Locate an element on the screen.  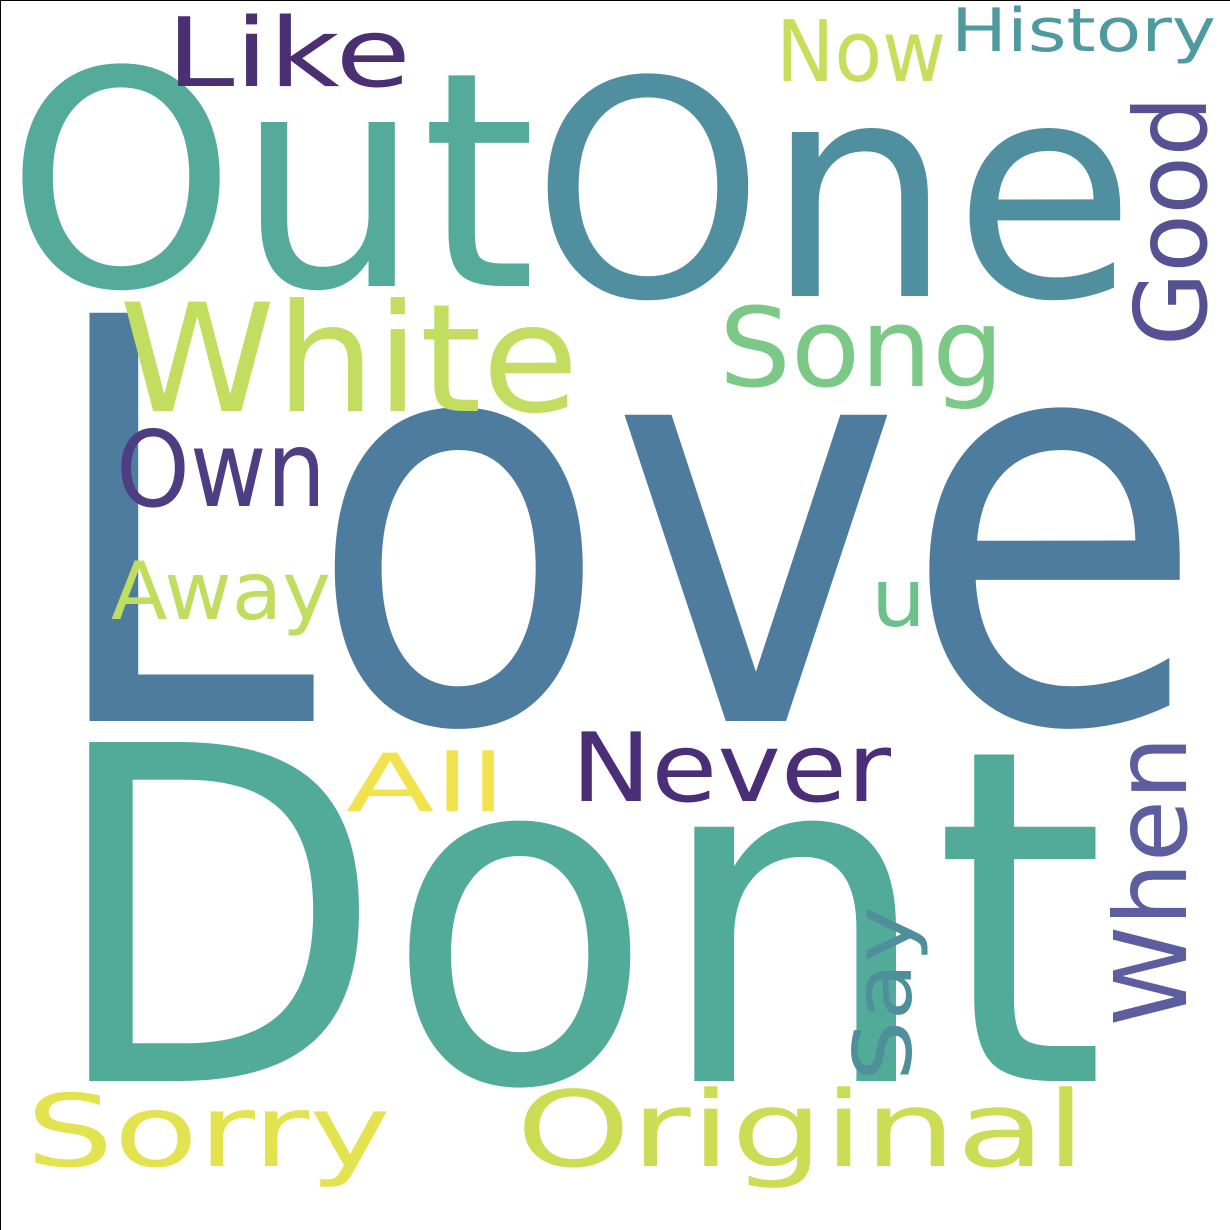
word-like: Like is located at coordinates (288, 55).